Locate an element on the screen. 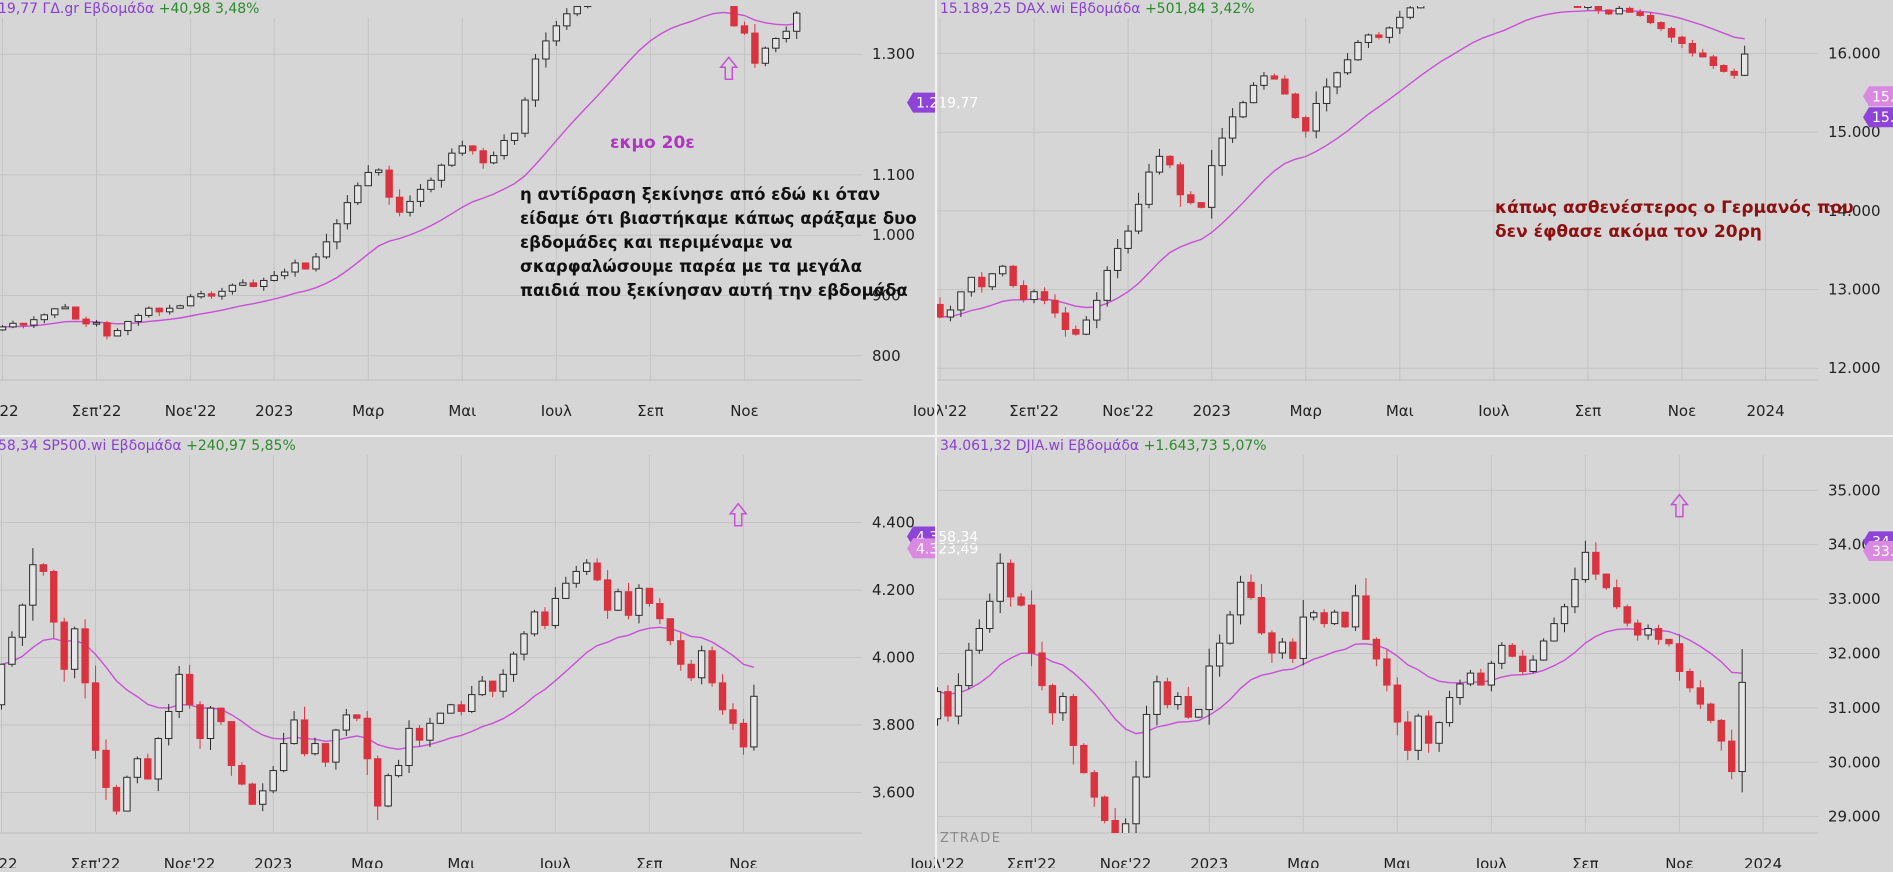  commentary-line: παιδιά που ξεκίνησαν αυτή την εβδομάδα is located at coordinates (714, 290).